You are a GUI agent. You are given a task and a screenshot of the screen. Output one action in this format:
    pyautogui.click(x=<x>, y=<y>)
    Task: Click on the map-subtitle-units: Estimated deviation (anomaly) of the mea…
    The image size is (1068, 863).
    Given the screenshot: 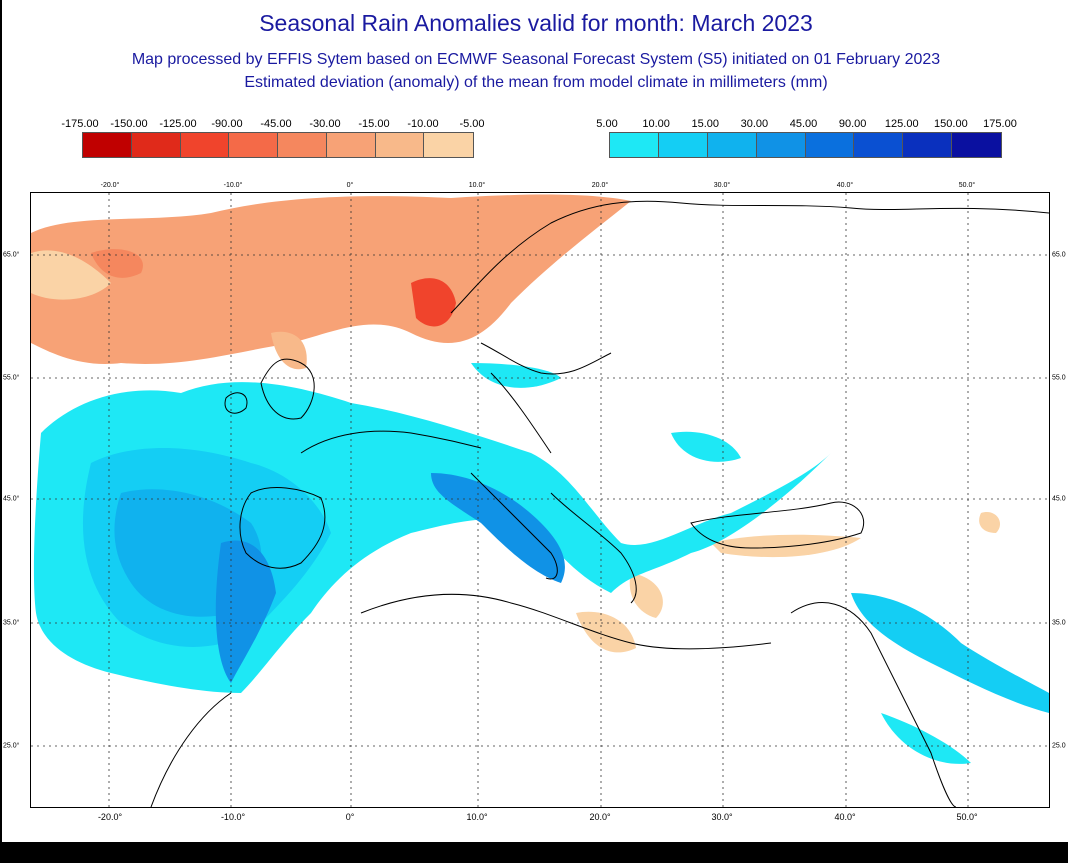 What is the action you would take?
    pyautogui.click(x=536, y=82)
    